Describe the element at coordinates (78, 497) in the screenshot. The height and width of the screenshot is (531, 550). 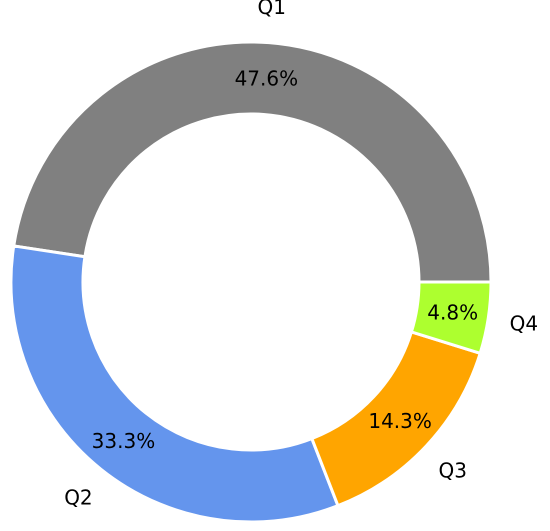
I see `category-label-q2: Q2` at that location.